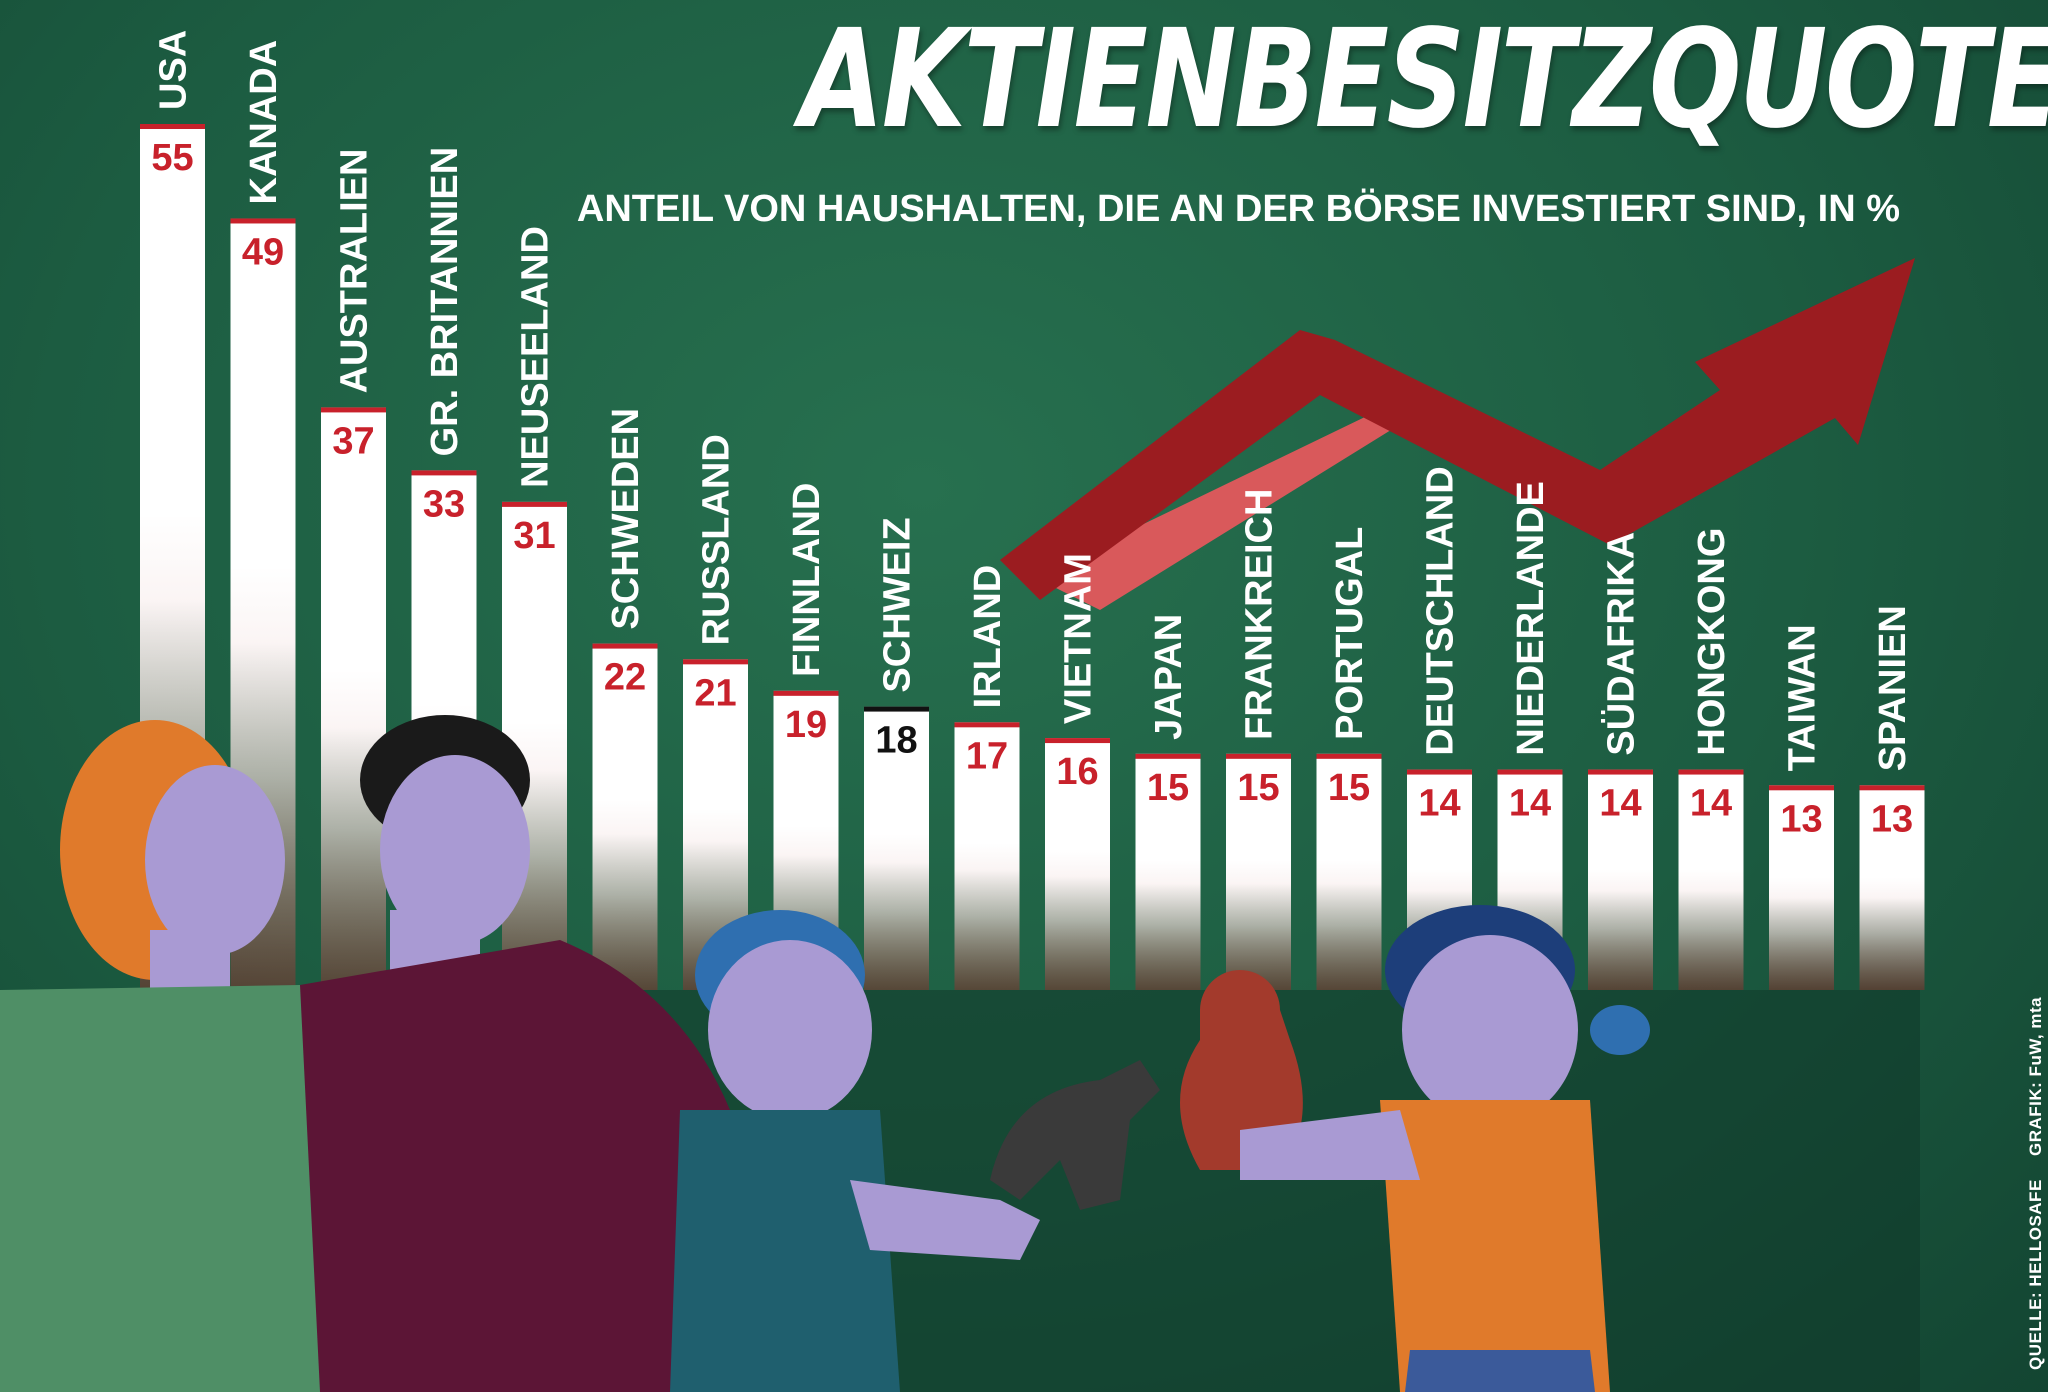  Describe the element at coordinates (1077, 772) in the screenshot. I see `bar-value-label: 16` at that location.